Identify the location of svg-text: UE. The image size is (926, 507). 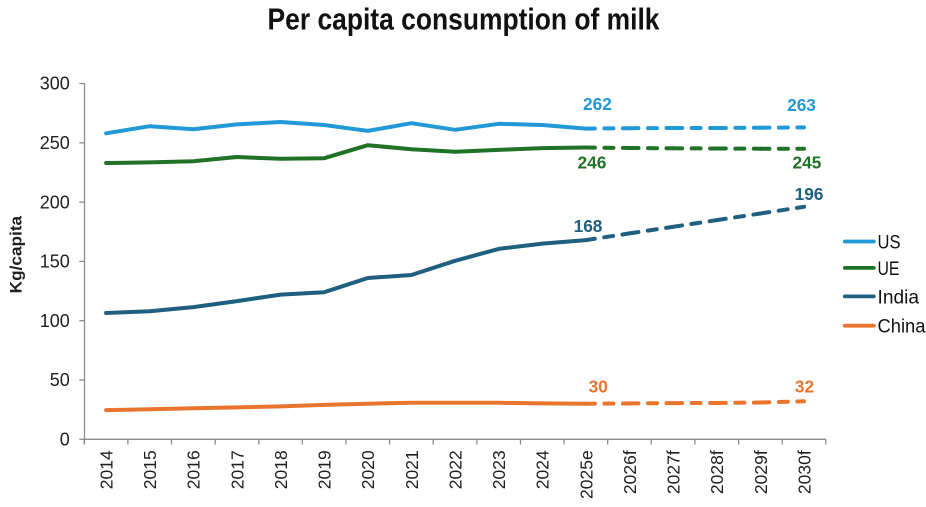
(889, 269).